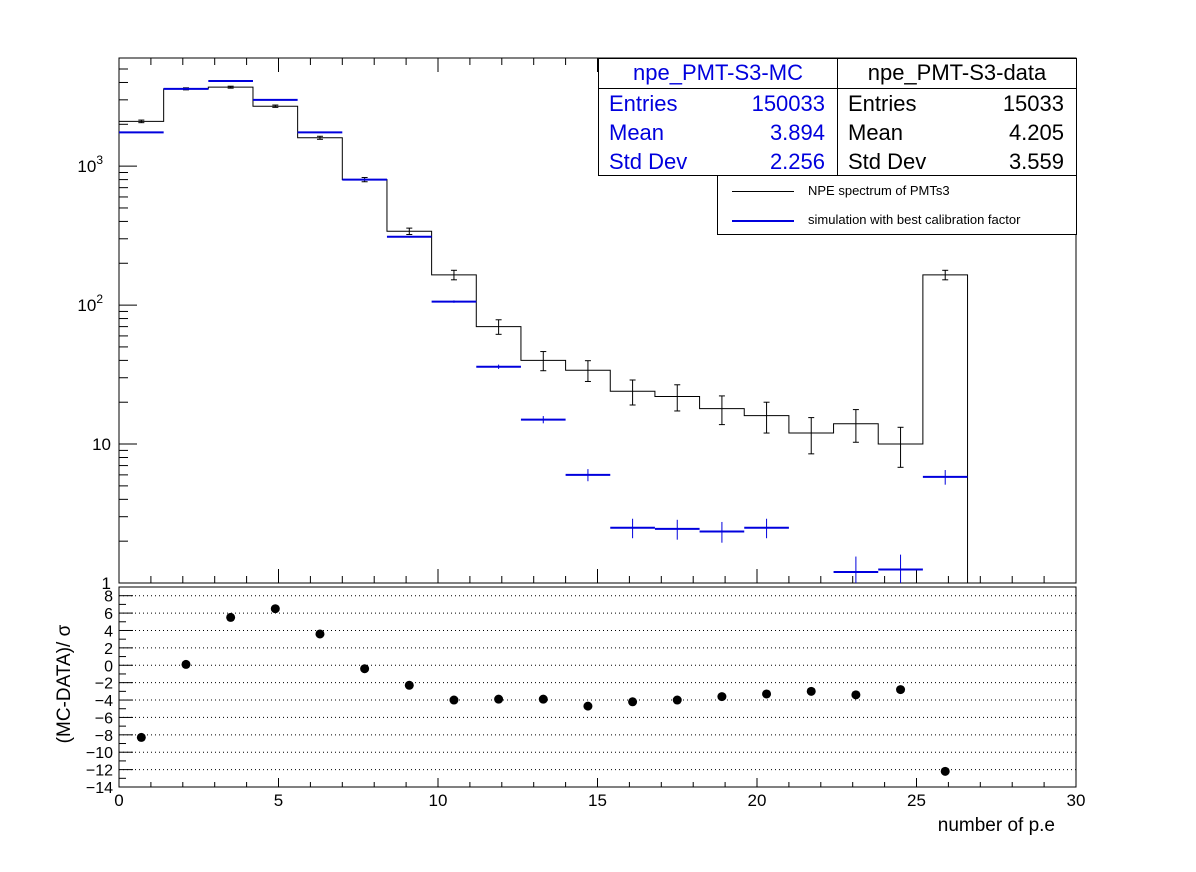 The width and height of the screenshot is (1196, 872). I want to click on x-tick-label: 10, so click(438, 800).